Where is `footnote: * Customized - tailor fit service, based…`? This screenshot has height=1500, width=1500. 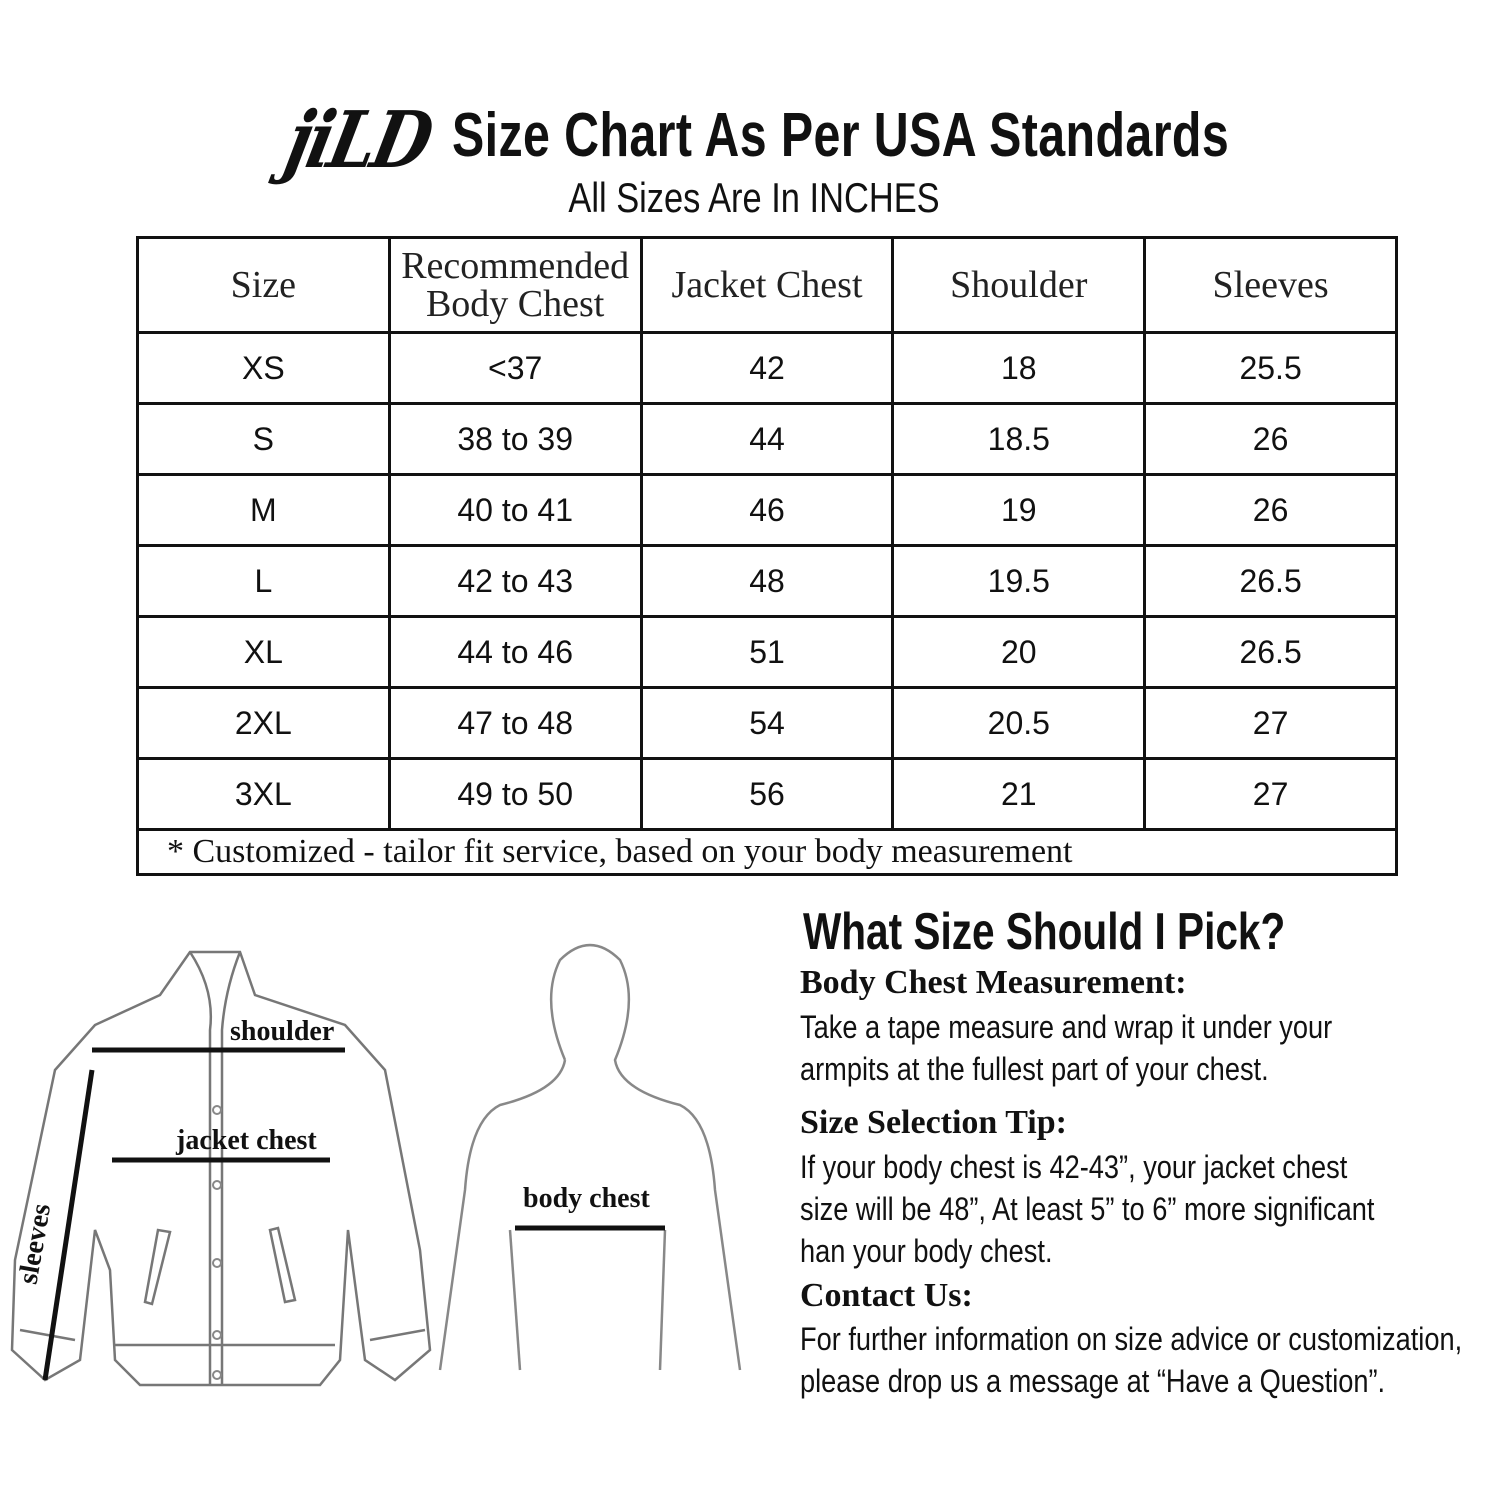 footnote: * Customized - tailor fit service, based… is located at coordinates (767, 852).